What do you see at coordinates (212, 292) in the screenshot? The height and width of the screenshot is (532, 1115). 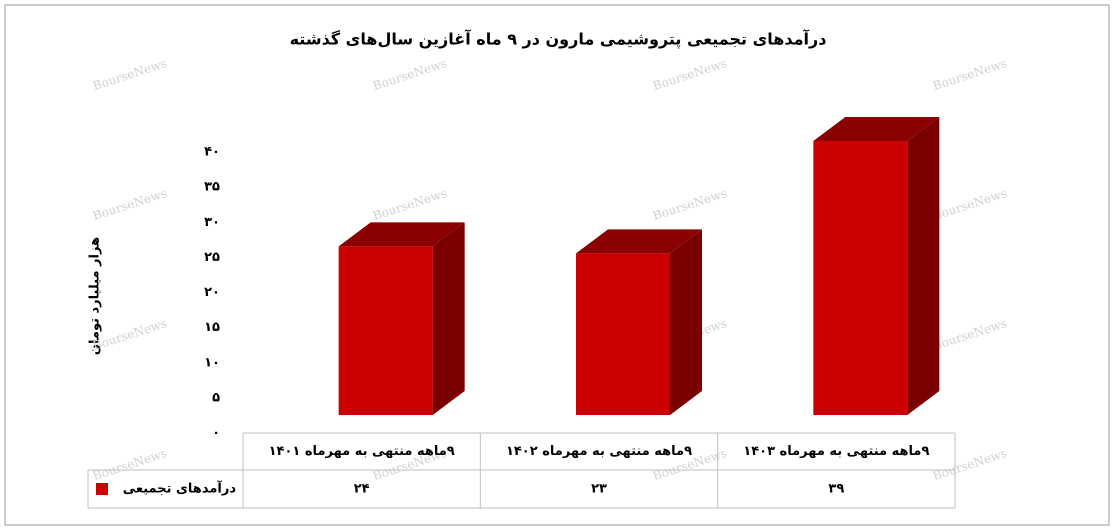 I see `y-tick-label: ۲۰` at bounding box center [212, 292].